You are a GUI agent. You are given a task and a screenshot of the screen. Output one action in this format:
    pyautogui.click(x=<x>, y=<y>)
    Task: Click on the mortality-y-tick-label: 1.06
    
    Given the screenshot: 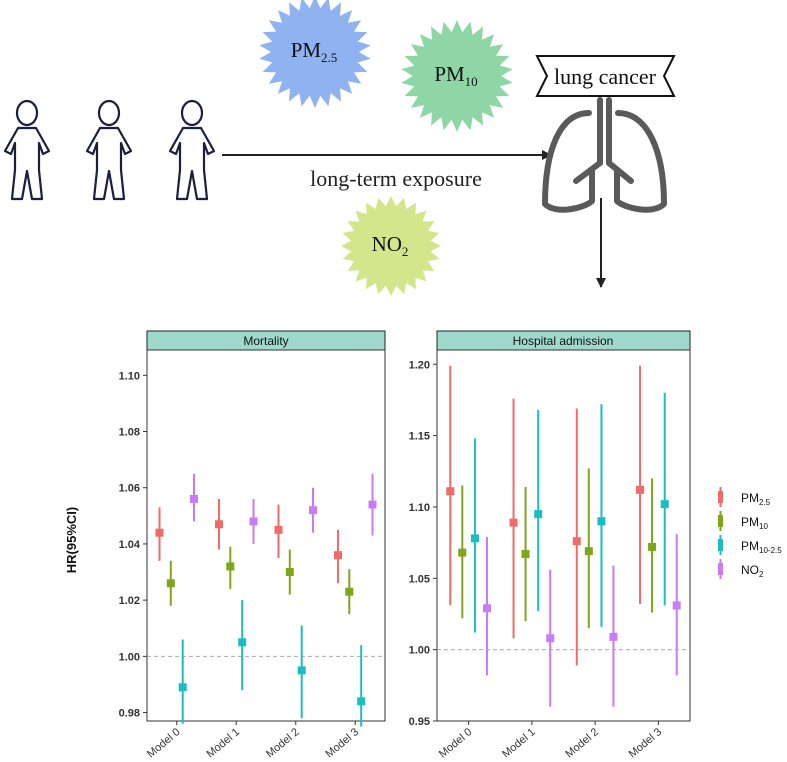 What is the action you would take?
    pyautogui.click(x=129, y=489)
    